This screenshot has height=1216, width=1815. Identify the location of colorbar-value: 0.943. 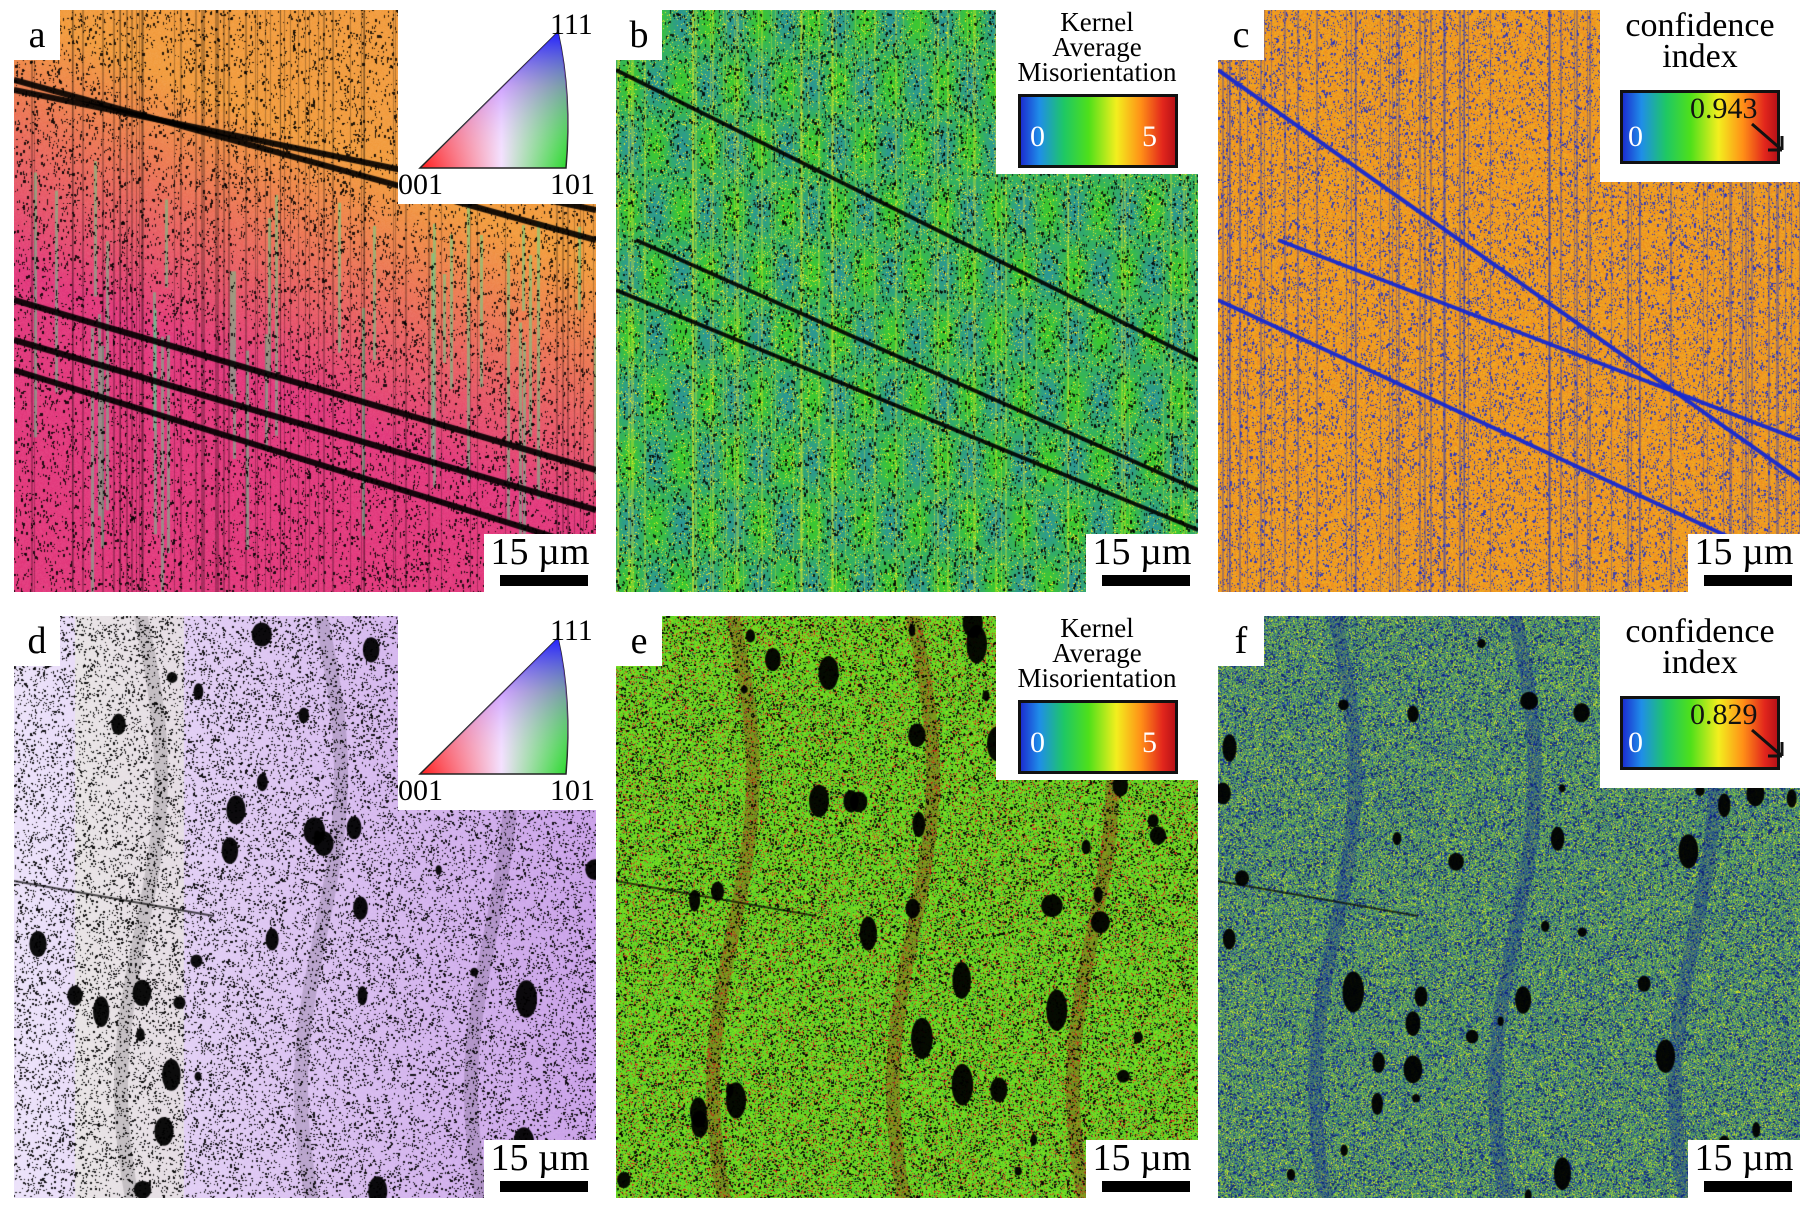
(1724, 108).